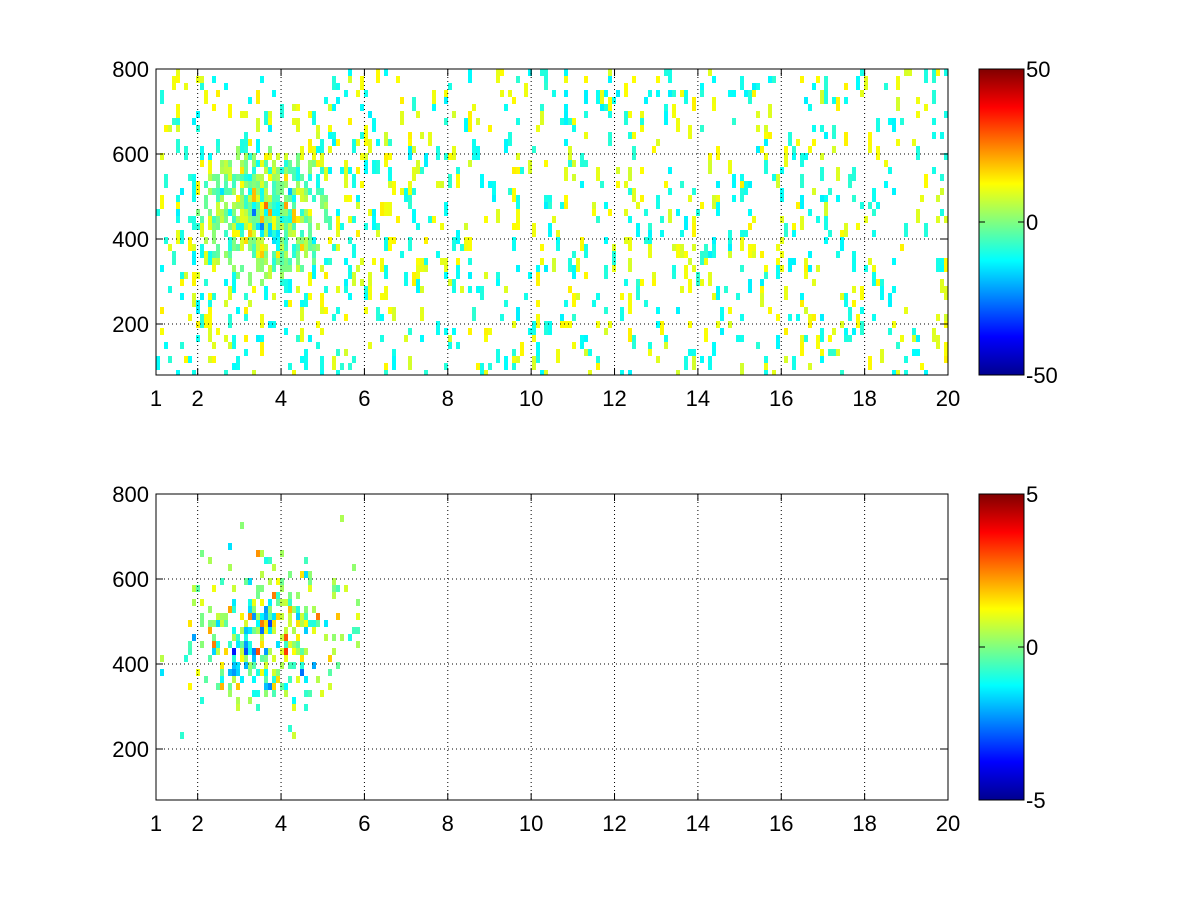 This screenshot has width=1200, height=900. I want to click on x-tick-label: 20, so click(948, 398).